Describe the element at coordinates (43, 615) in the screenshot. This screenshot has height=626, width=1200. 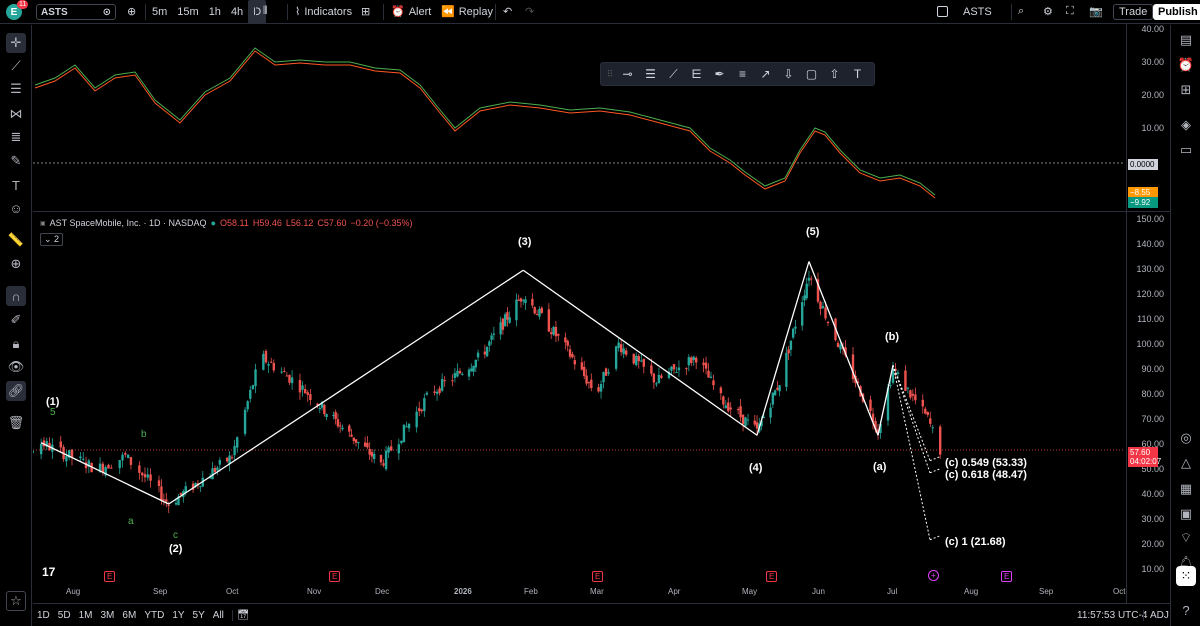
I see `range-1d: 1D` at that location.